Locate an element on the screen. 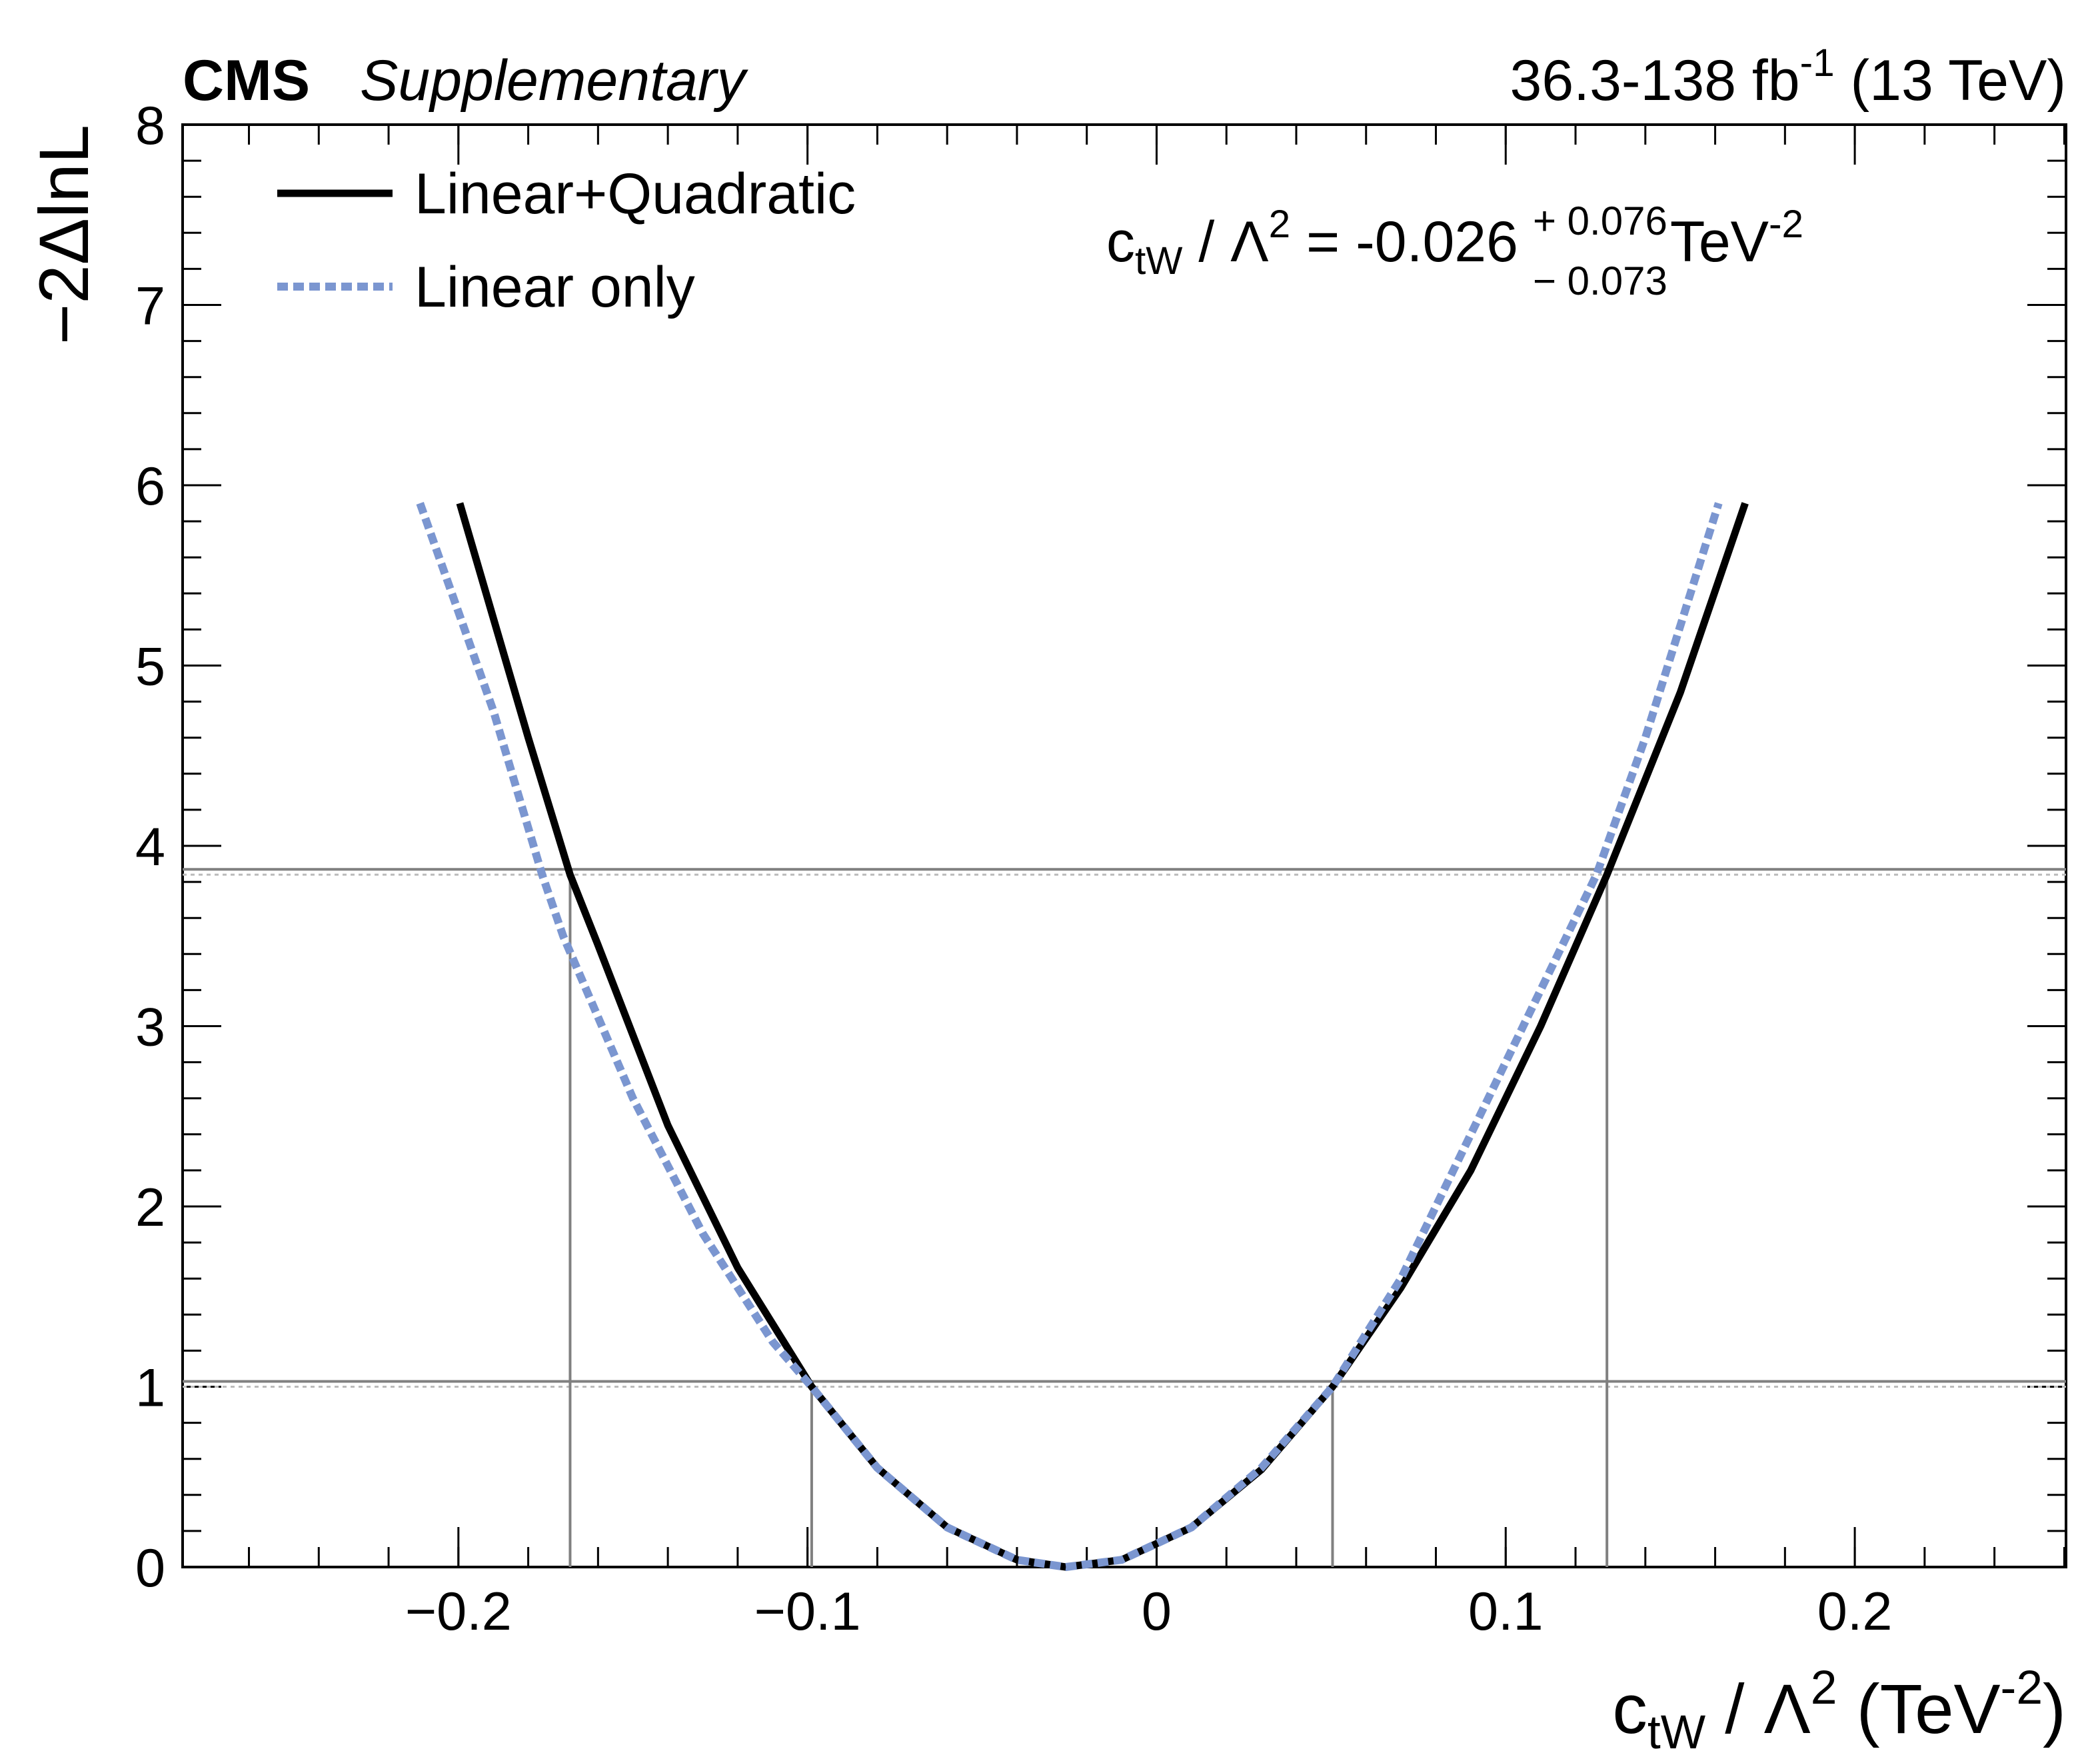 This screenshot has height=1763, width=2100. x-axis-title-part: 2 is located at coordinates (1824, 1688).